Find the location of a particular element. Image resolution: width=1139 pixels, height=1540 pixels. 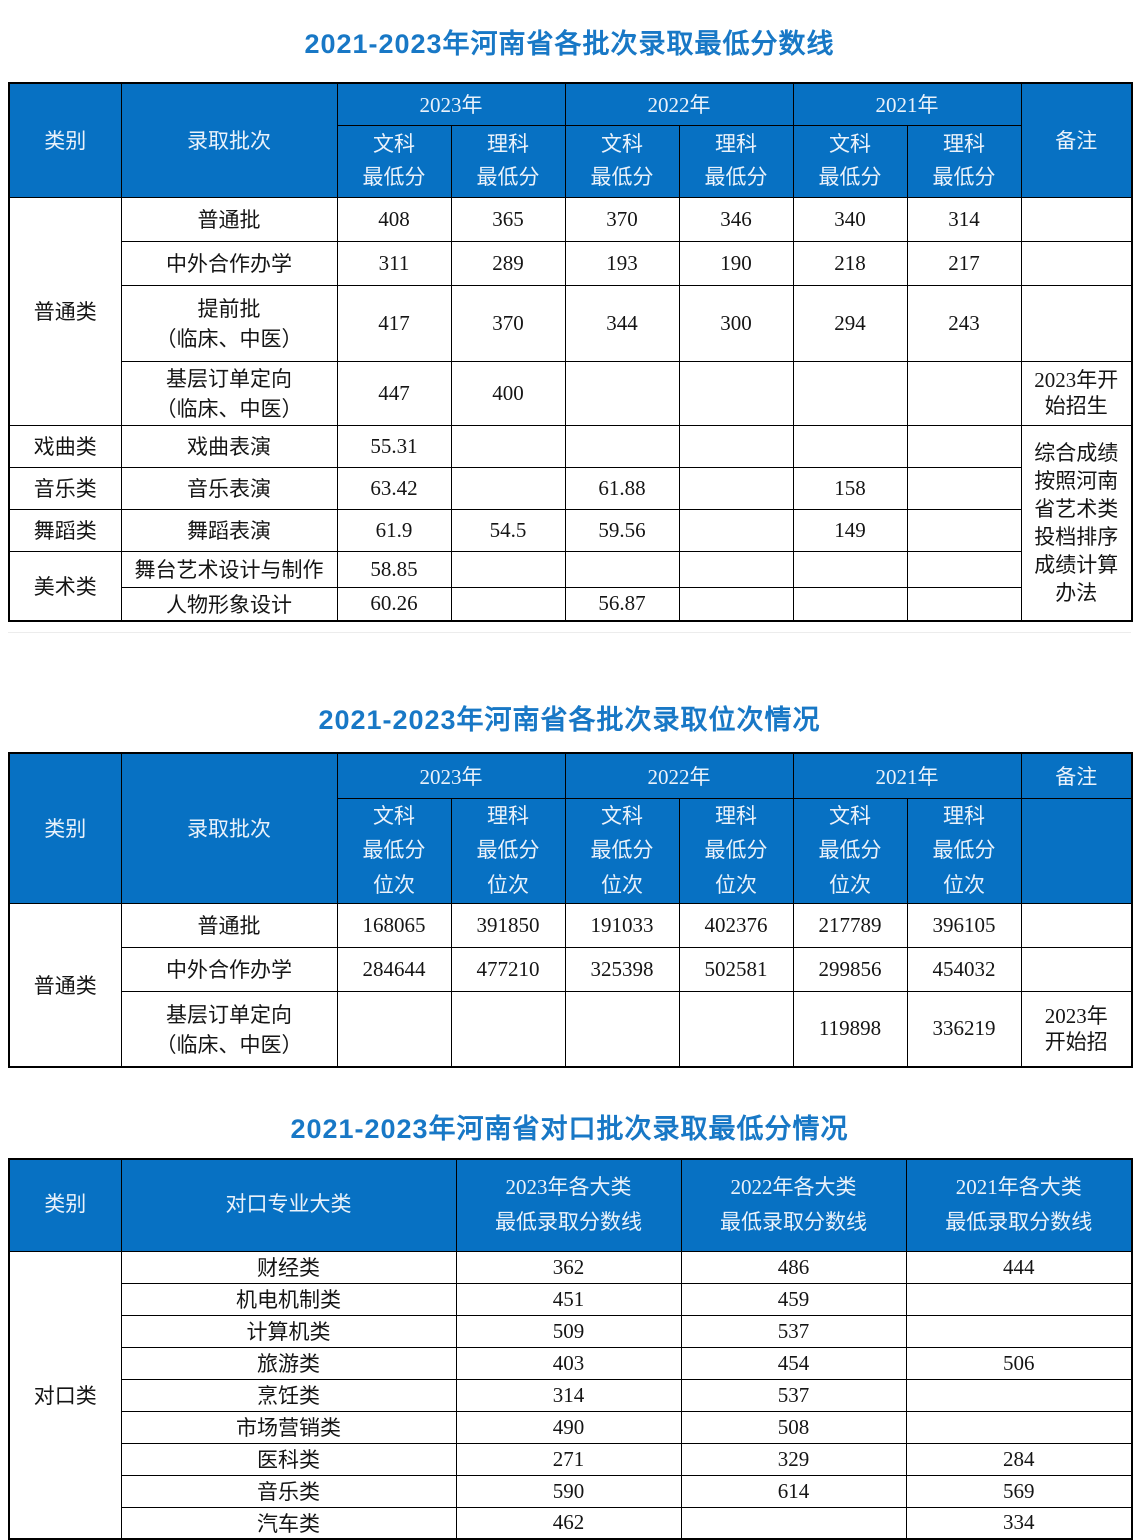

cell-rank: 325398 is located at coordinates (622, 969).